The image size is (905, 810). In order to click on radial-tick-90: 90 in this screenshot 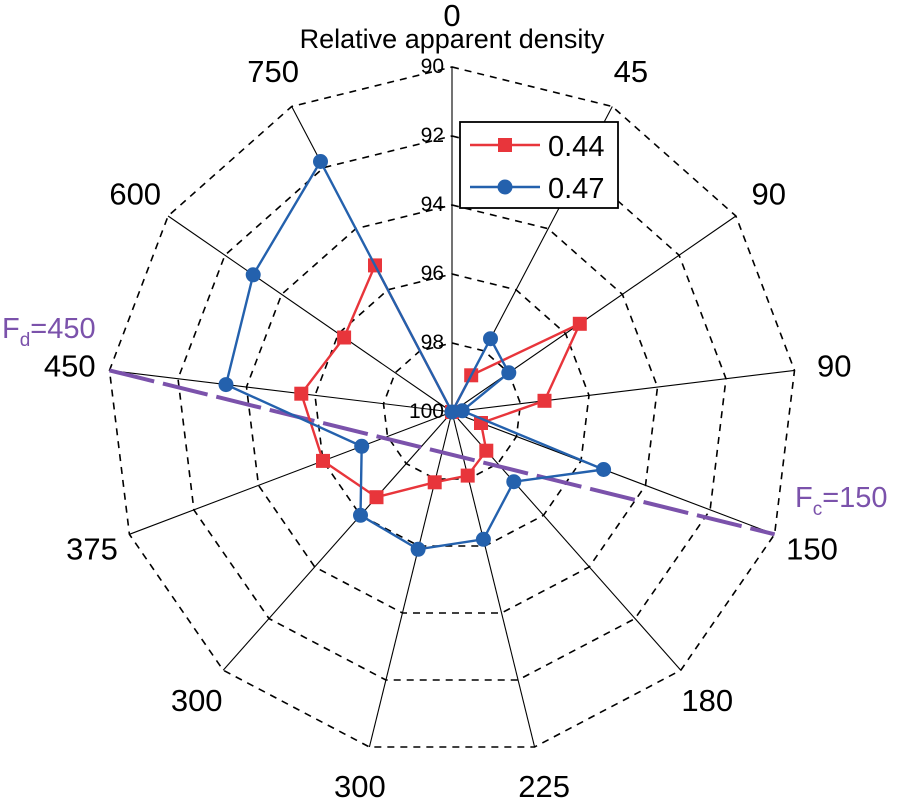, I will do `click(432, 66)`.